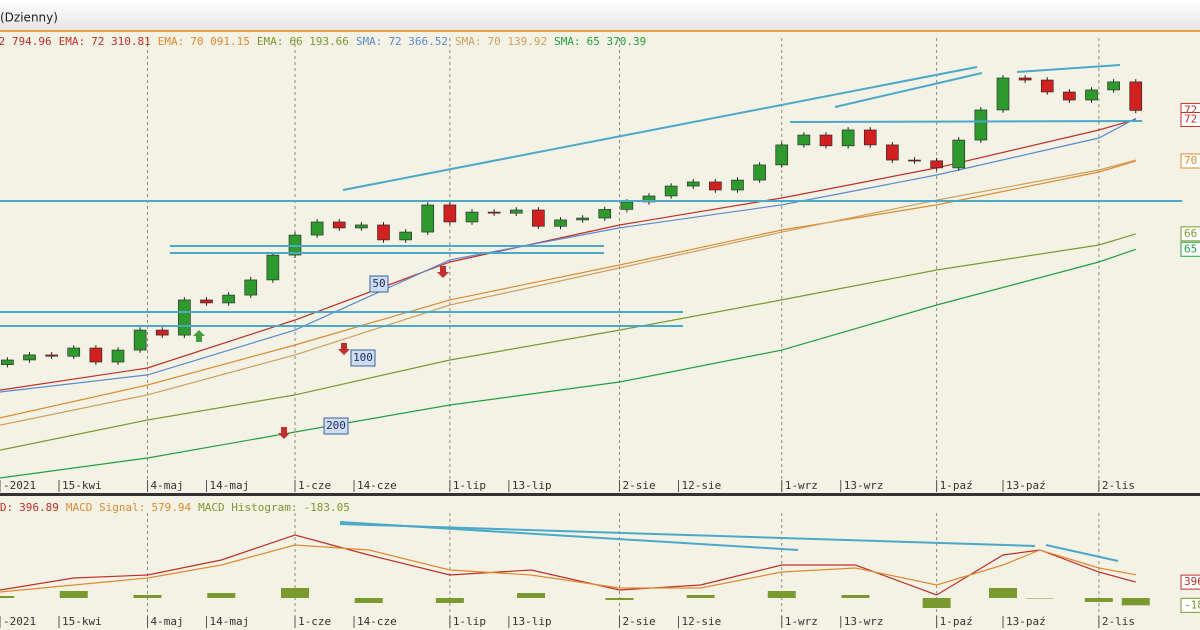 This screenshot has height=630, width=1200. Describe the element at coordinates (19, 485) in the screenshot. I see `x-tick-label: -2021` at that location.